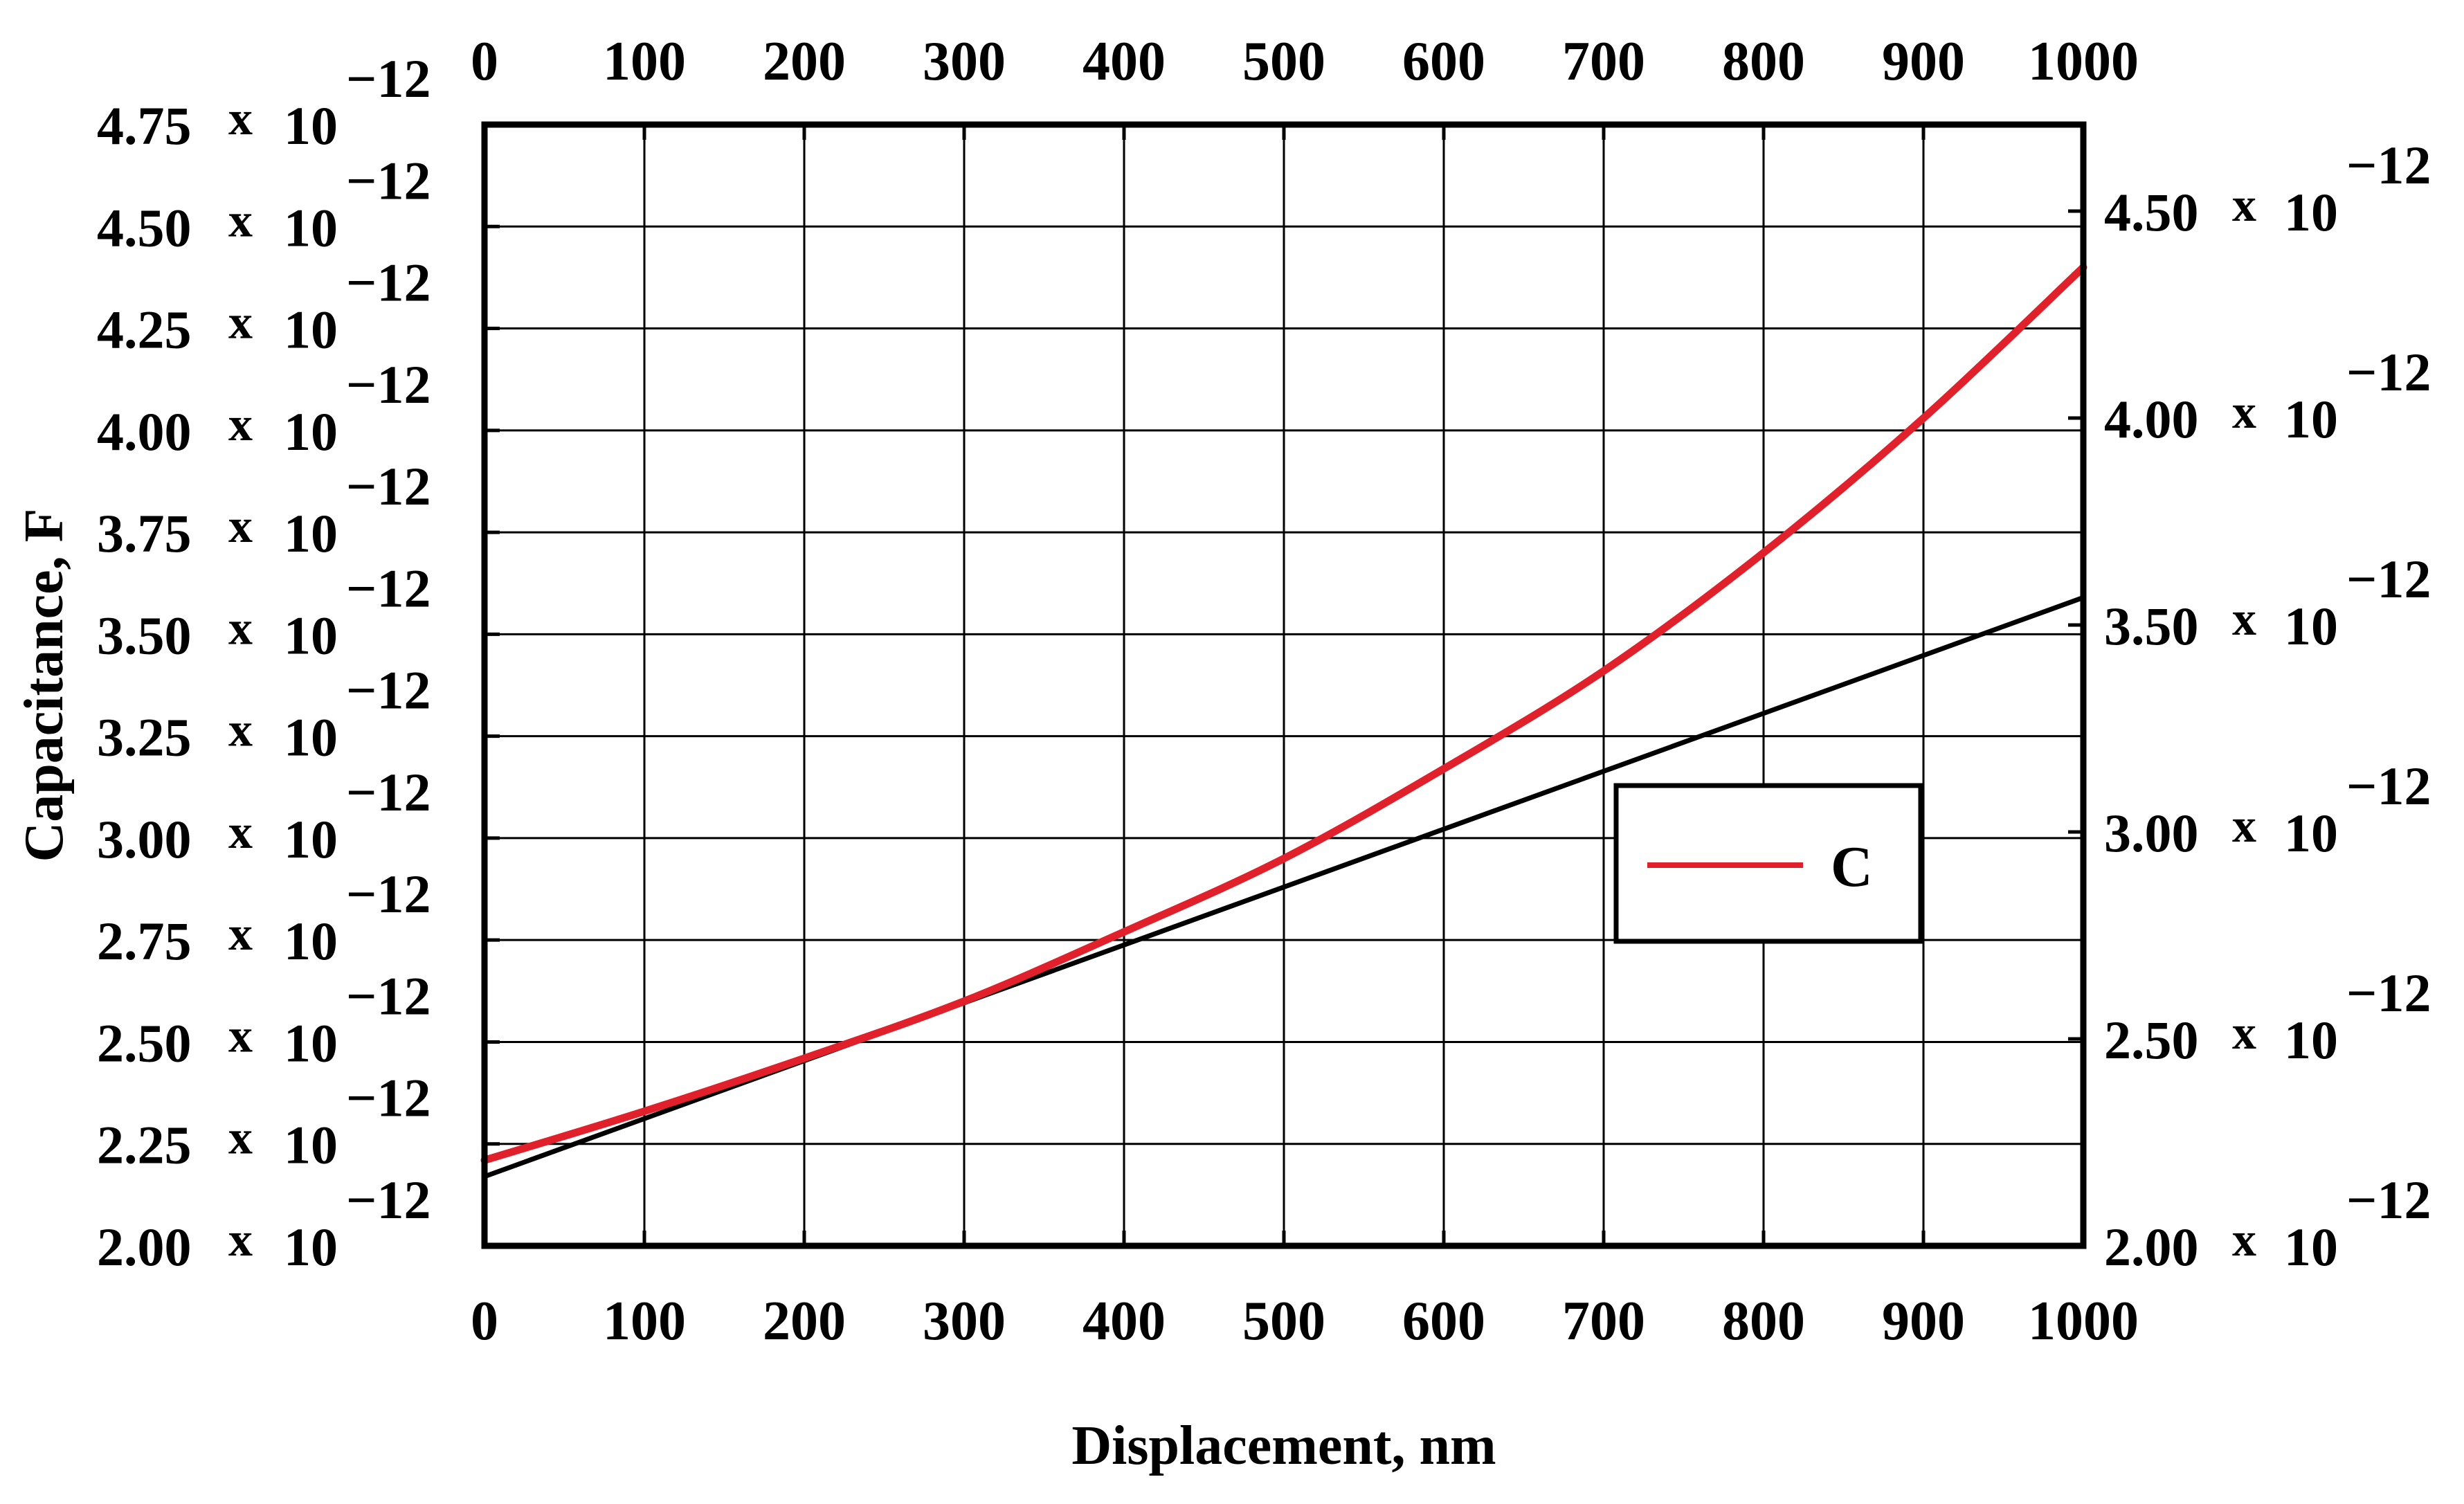 The height and width of the screenshot is (1504, 2464). Describe the element at coordinates (2267, 1223) in the screenshot. I see `y-tick-label-right: 2.00 x 10⁻¹²` at that location.